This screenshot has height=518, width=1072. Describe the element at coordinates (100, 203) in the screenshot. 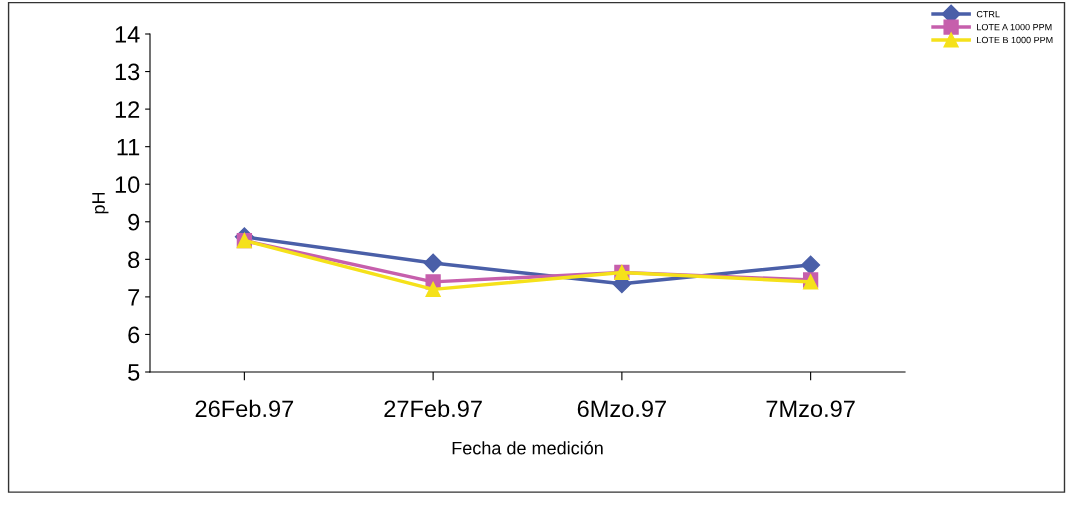

I see `y-axis-title: pH` at that location.